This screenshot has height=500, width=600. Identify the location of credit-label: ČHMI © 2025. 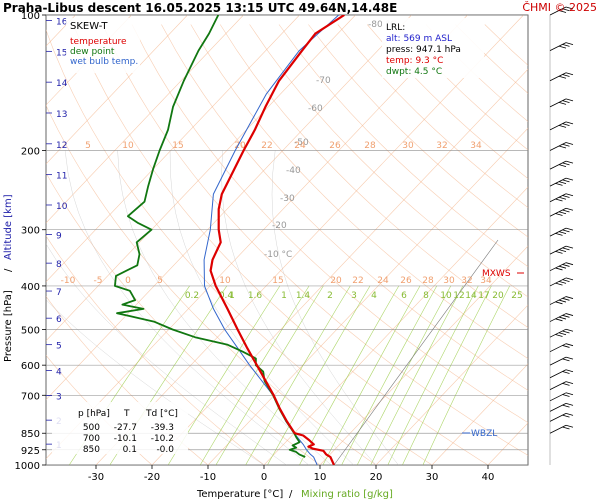
(559, 7).